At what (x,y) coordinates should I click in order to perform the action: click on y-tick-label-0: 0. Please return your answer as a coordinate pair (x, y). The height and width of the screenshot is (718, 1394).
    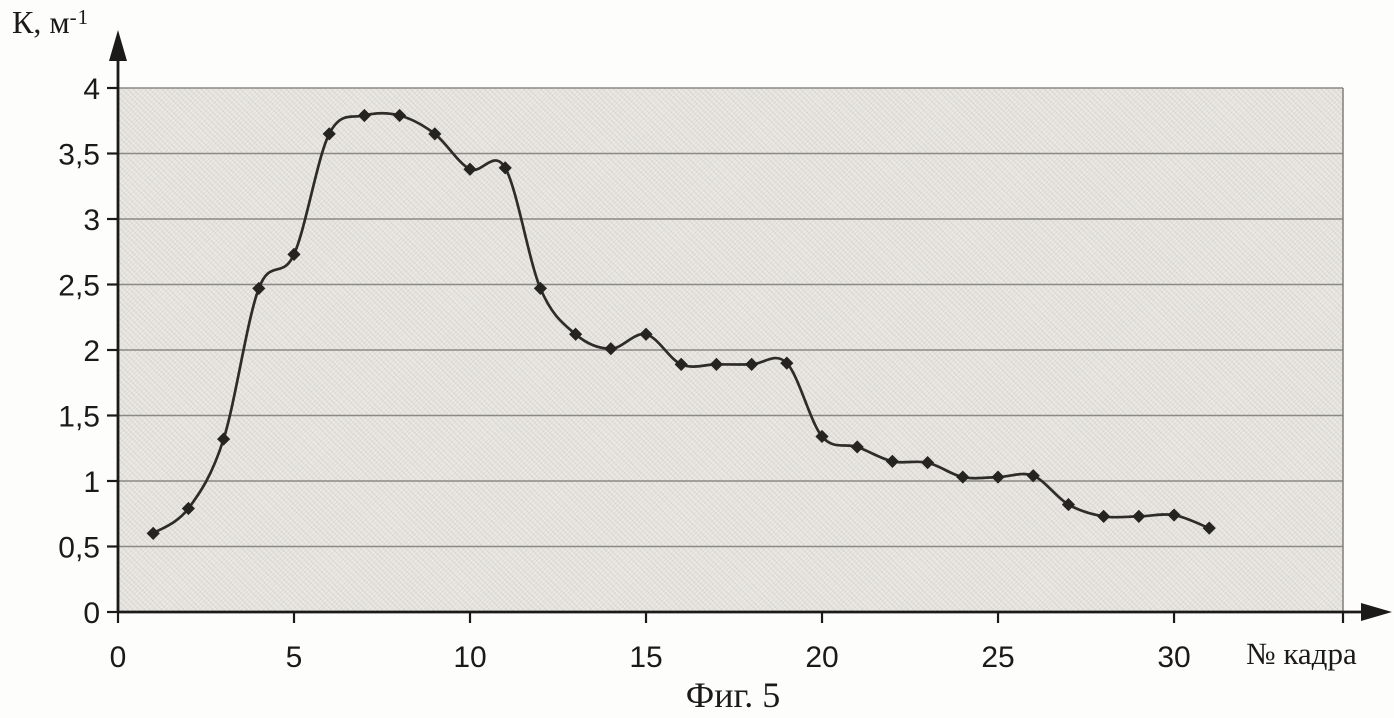
    Looking at the image, I should click on (91, 613).